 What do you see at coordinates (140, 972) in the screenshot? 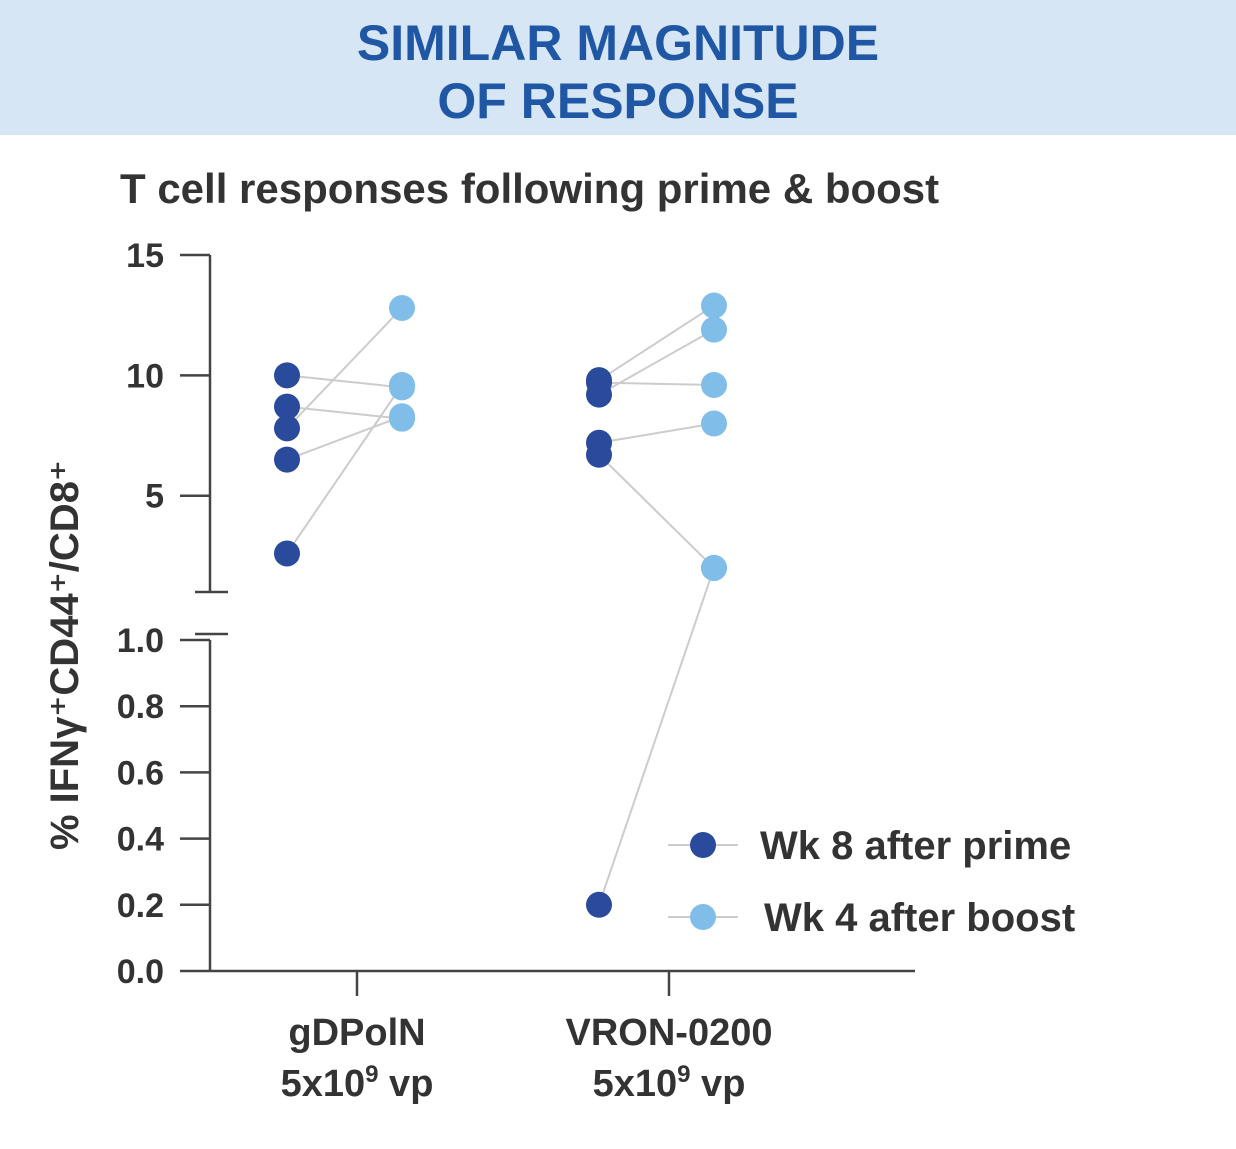
I see `y-tick-label: 0.0` at bounding box center [140, 972].